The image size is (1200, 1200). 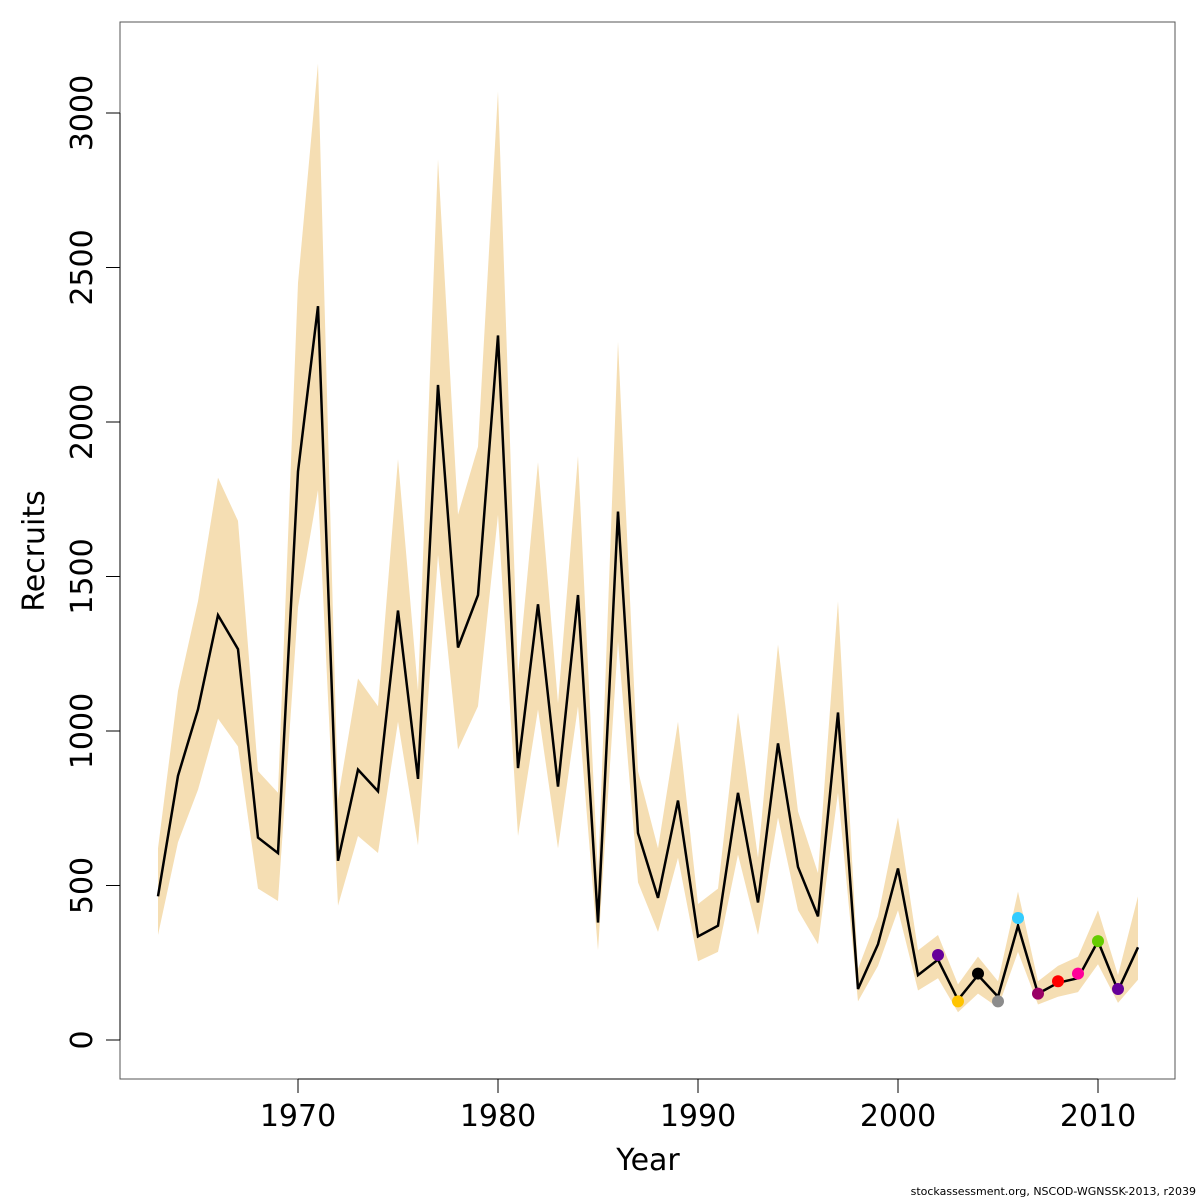 I want to click on x-tick-label: 1980, so click(x=498, y=1116).